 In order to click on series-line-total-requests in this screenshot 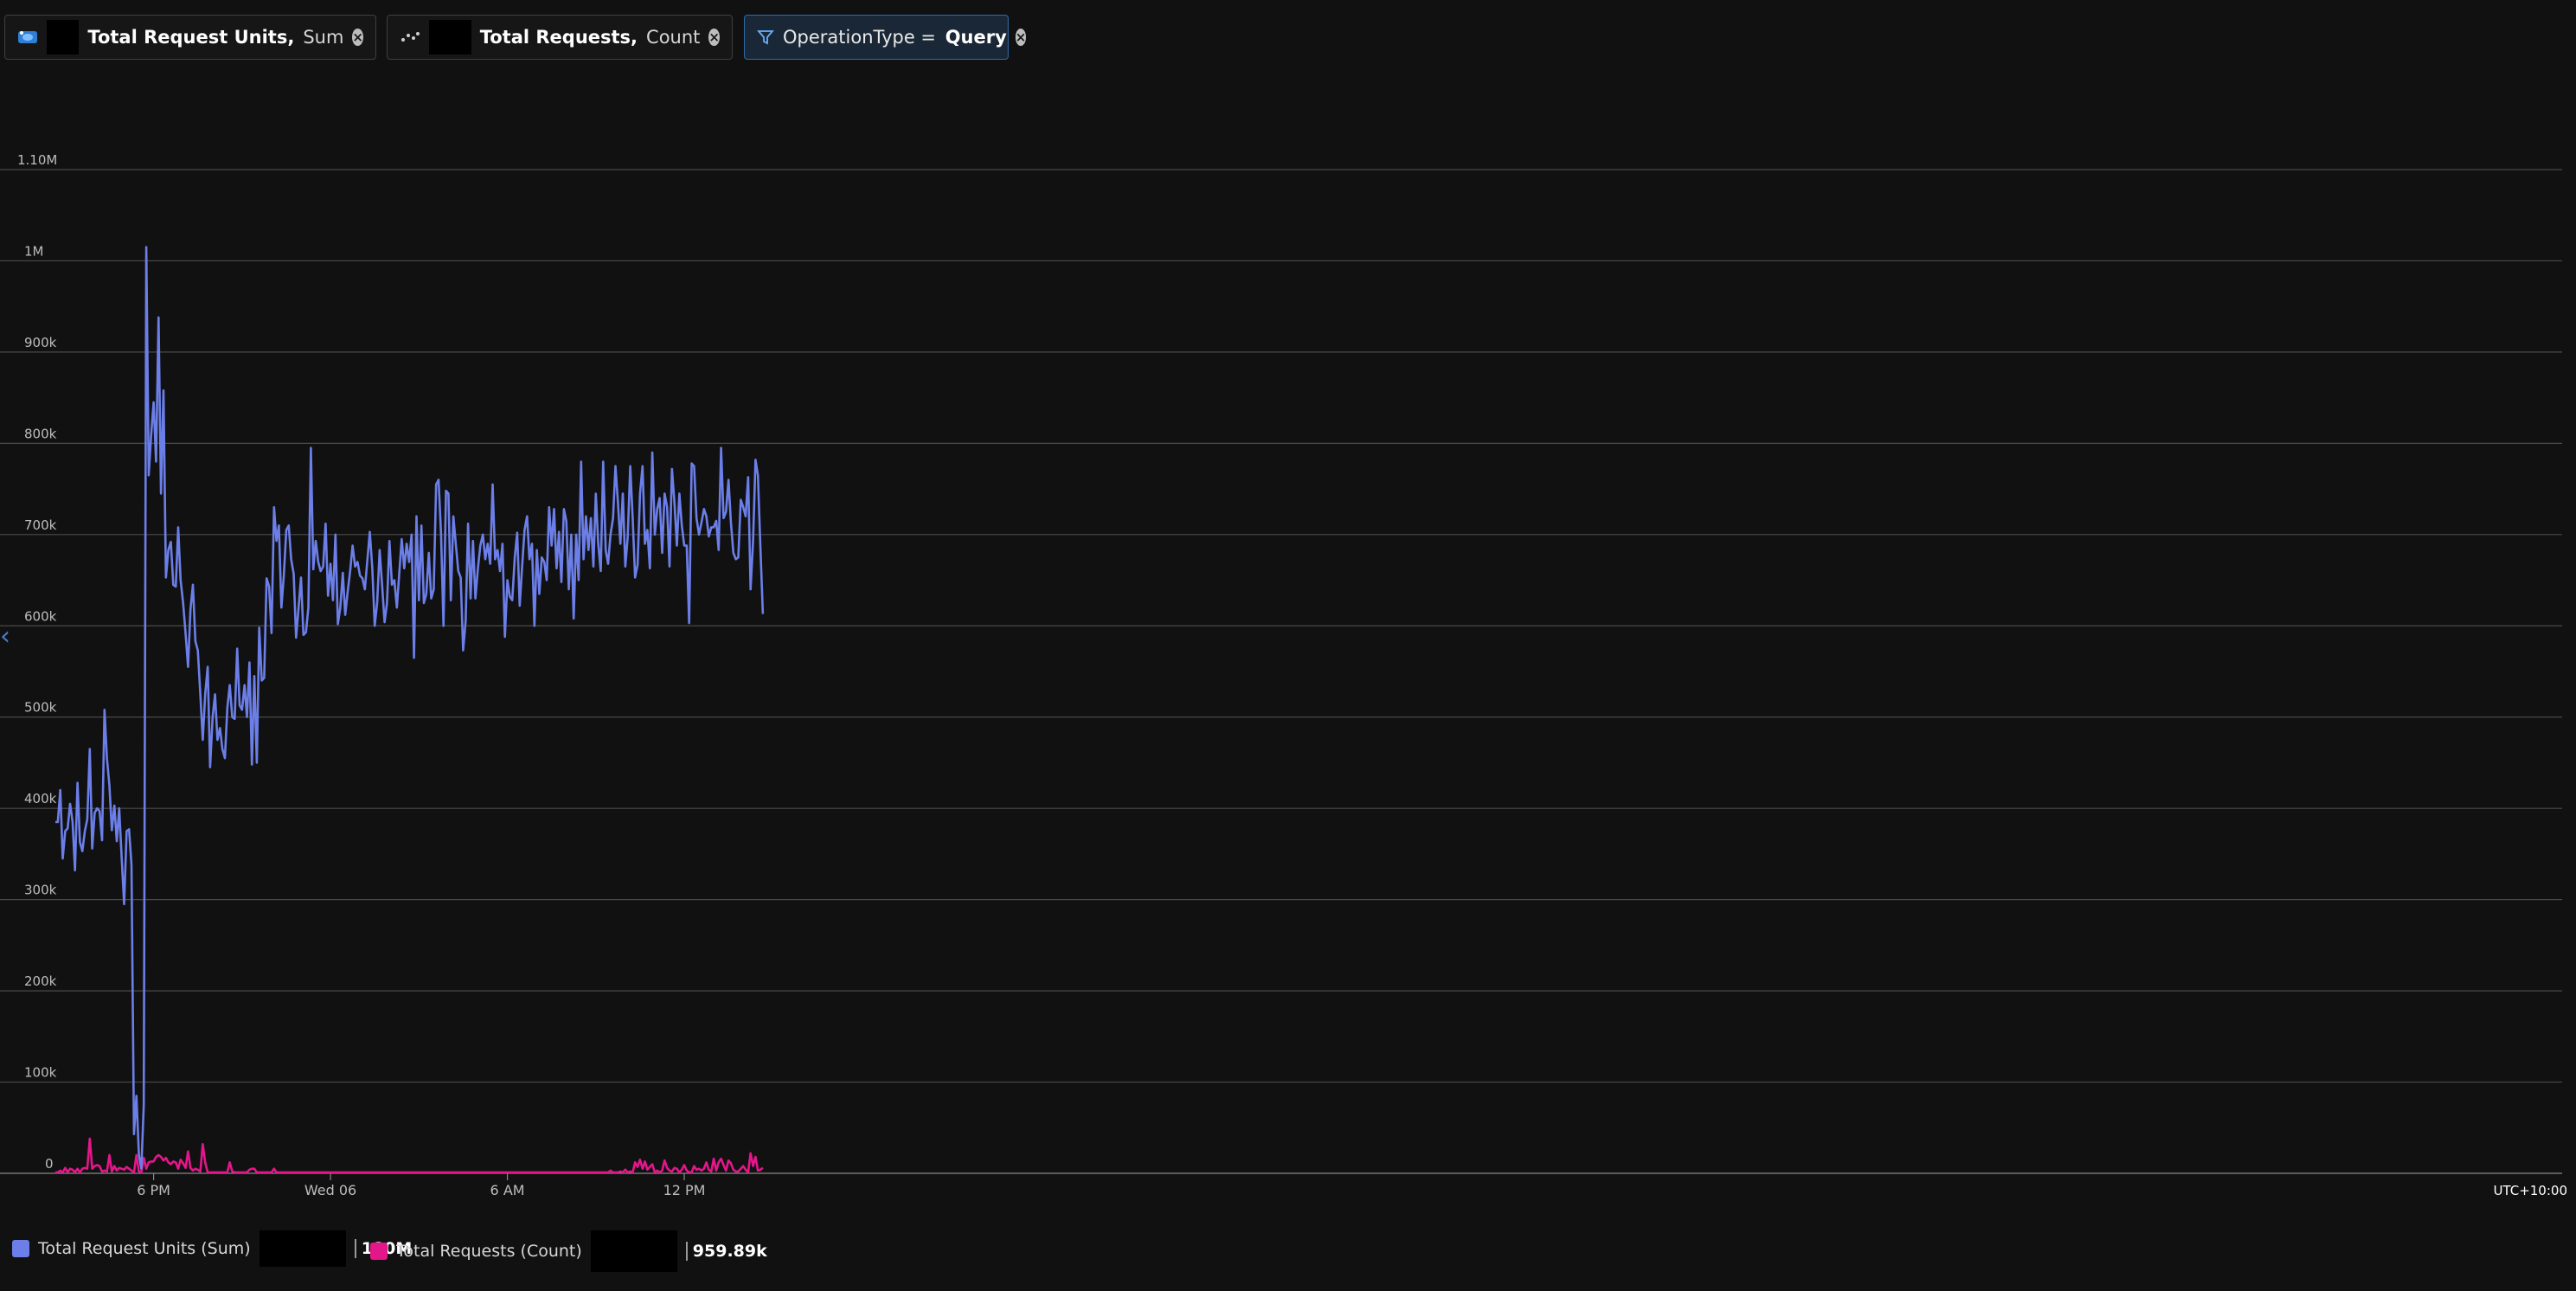, I will do `click(409, 1155)`.